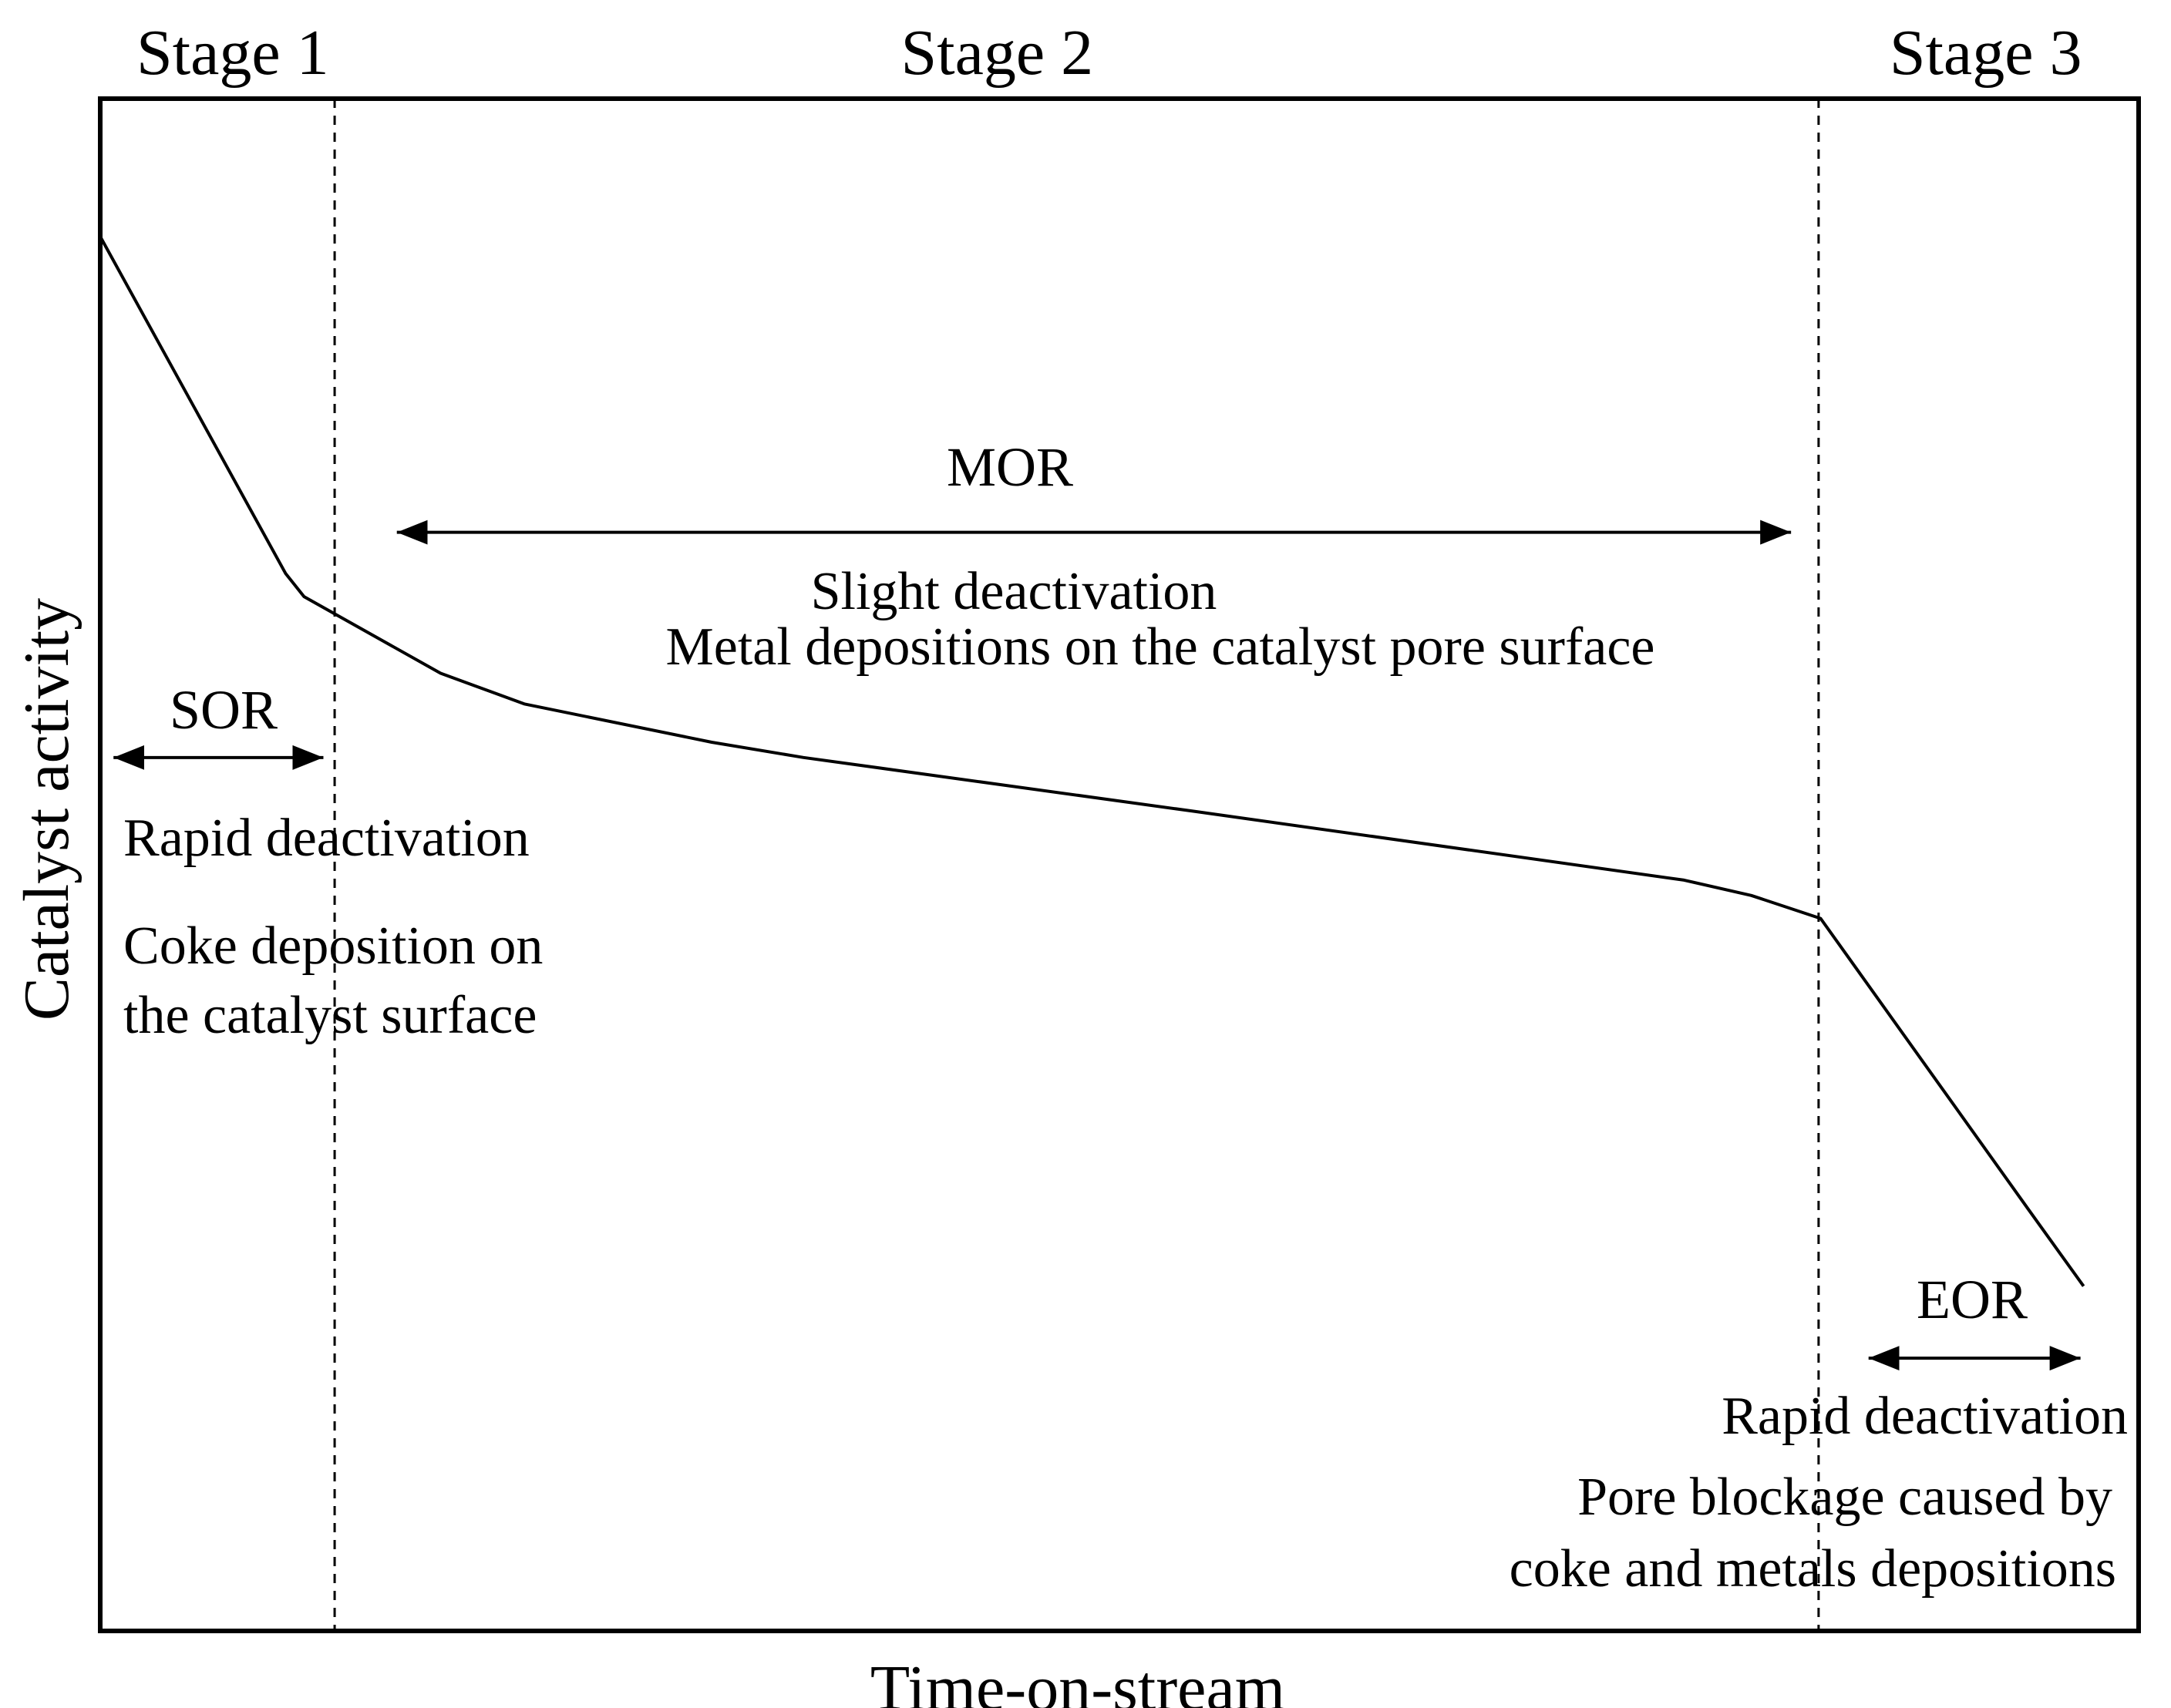  I want to click on mor-note-1: Slight deactivation, so click(1014, 591).